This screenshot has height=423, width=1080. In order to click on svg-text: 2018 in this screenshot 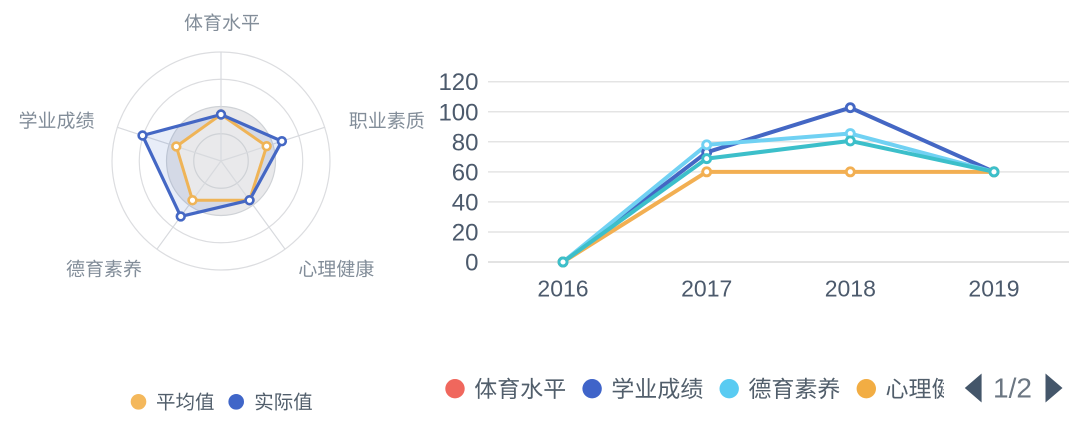, I will do `click(850, 289)`.